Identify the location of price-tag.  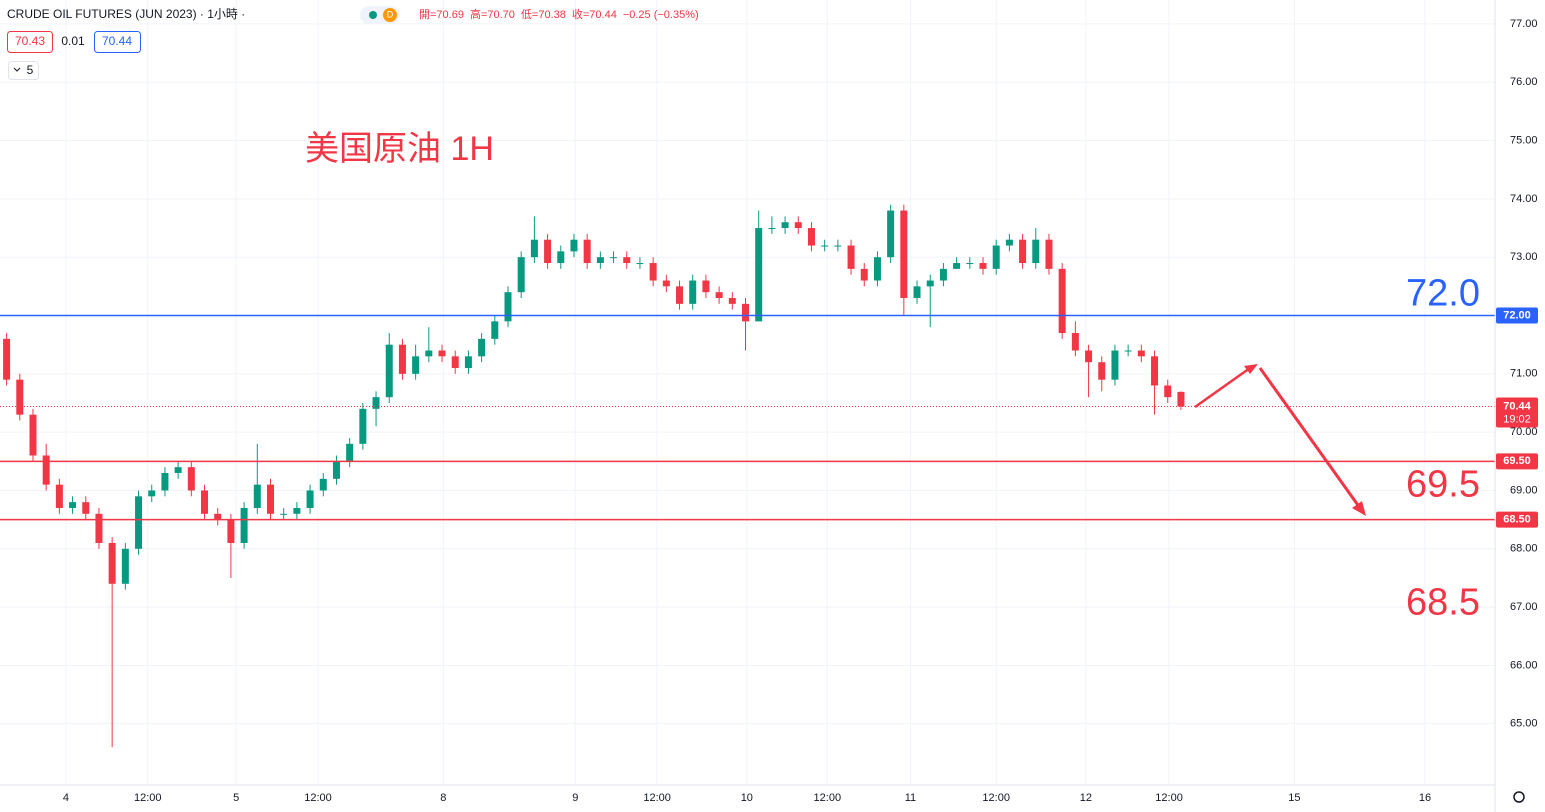
(1517, 519).